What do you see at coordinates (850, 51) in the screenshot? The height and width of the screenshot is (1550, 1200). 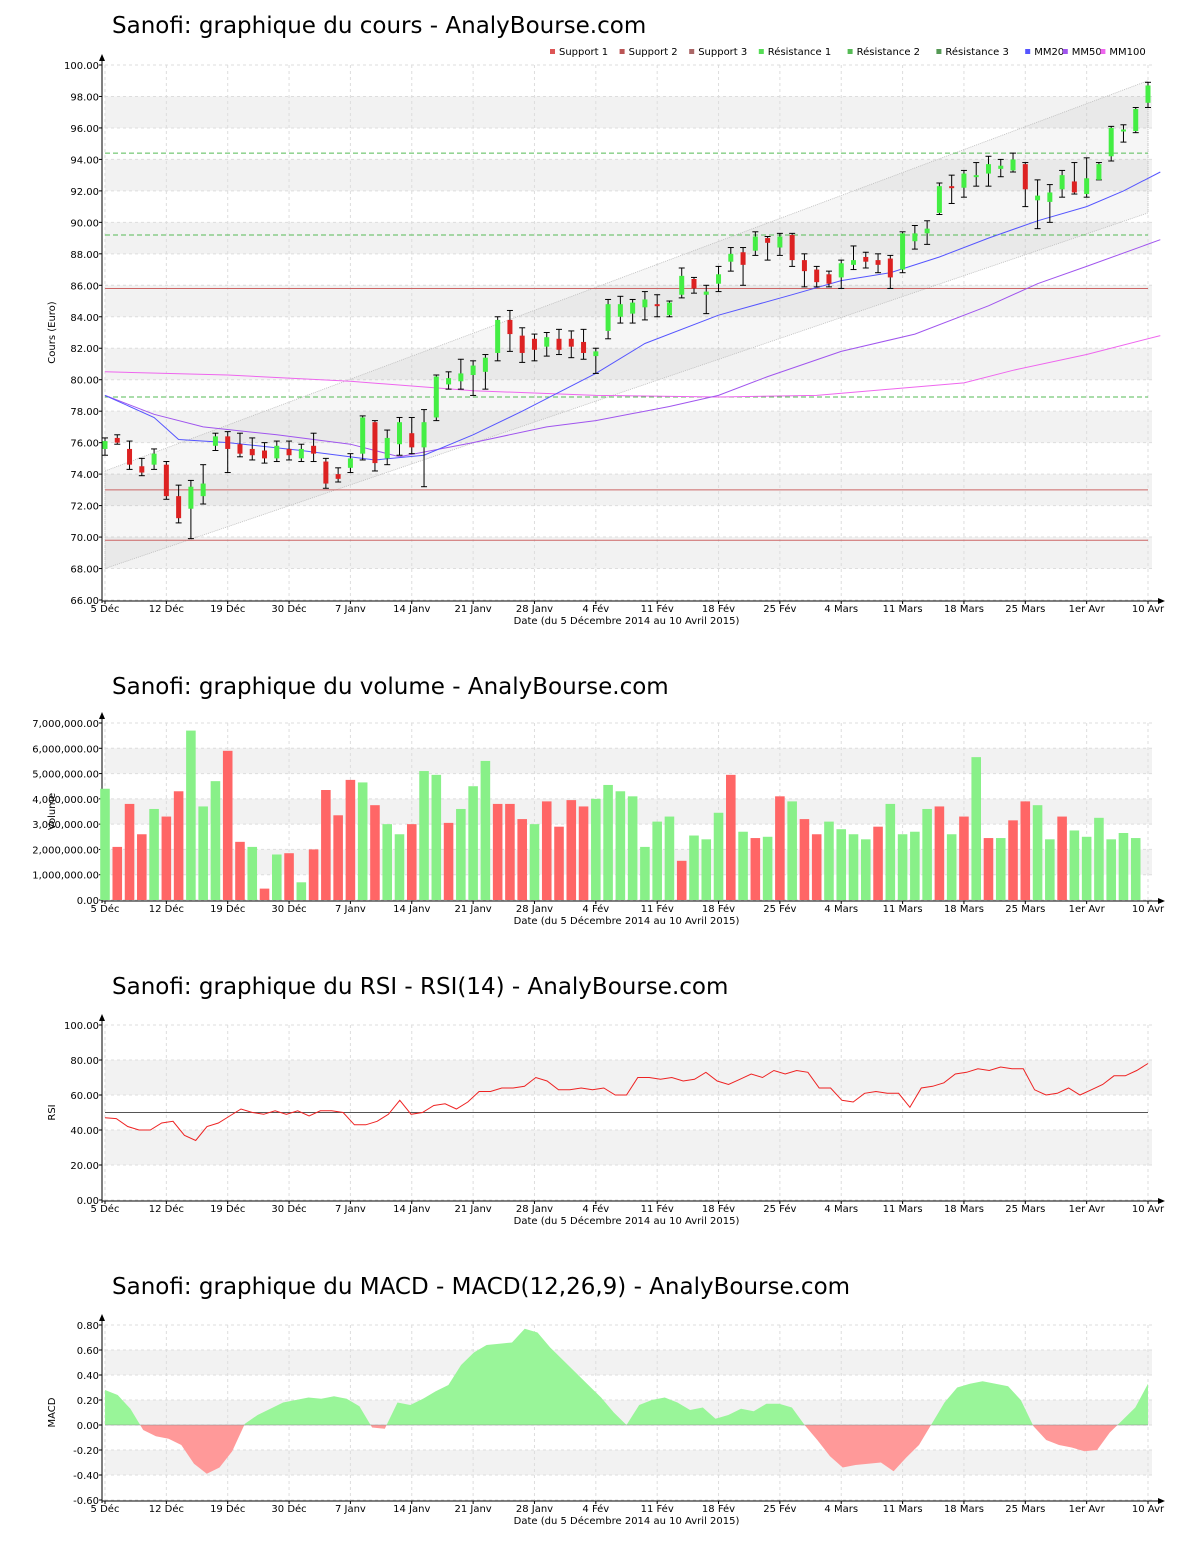 I see `legend-swatch` at bounding box center [850, 51].